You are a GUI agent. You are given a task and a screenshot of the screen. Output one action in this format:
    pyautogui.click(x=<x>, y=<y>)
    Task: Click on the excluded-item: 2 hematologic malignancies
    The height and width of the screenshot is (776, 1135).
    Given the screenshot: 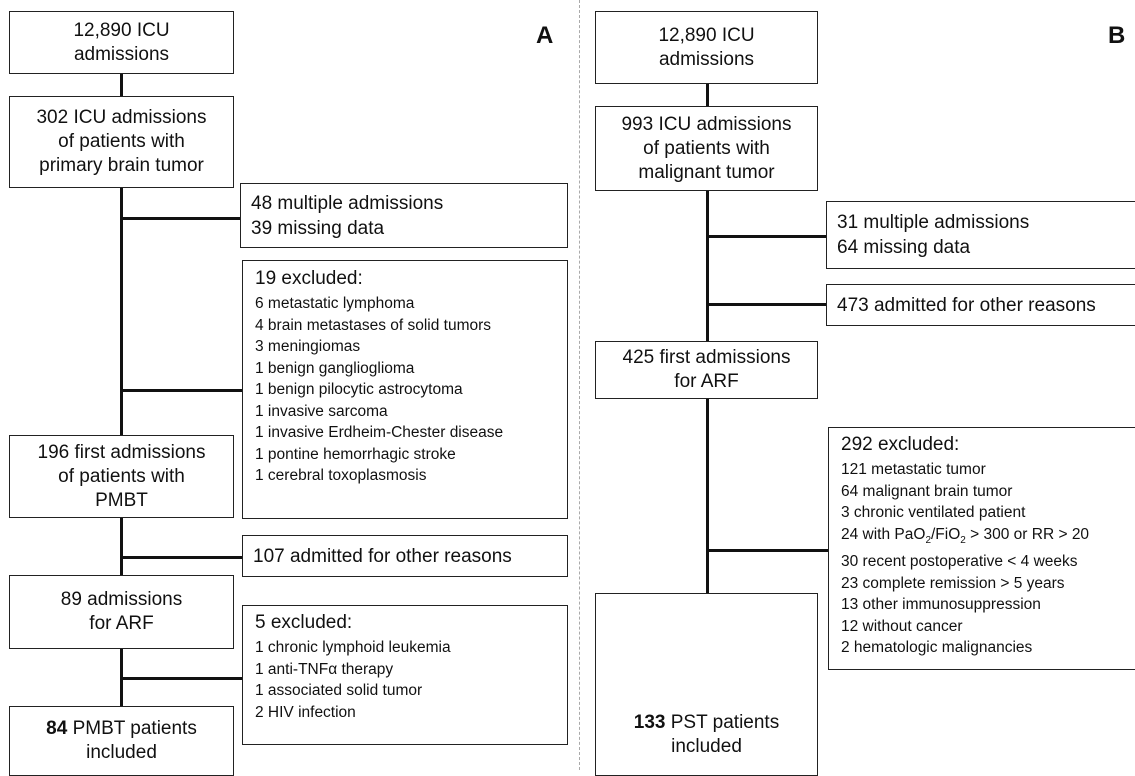 What is the action you would take?
    pyautogui.click(x=937, y=648)
    